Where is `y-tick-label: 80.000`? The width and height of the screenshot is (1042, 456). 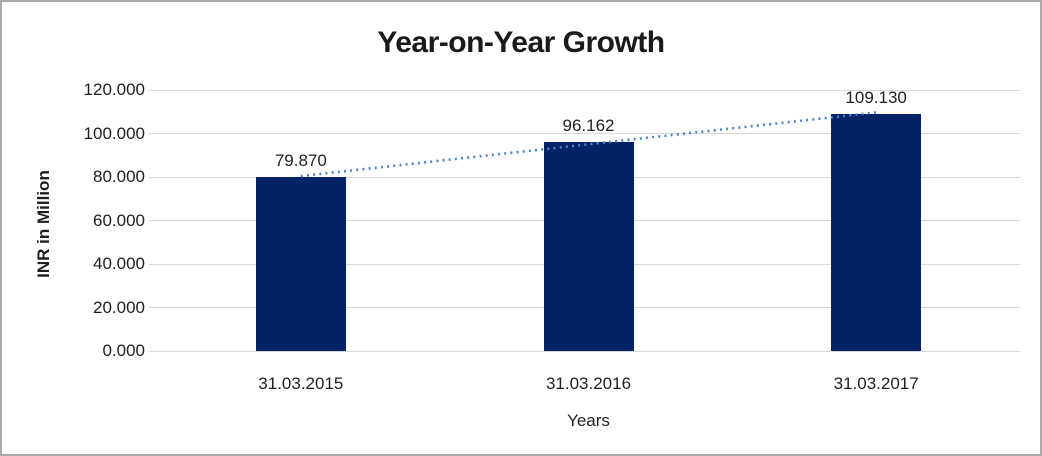 y-tick-label: 80.000 is located at coordinates (119, 176).